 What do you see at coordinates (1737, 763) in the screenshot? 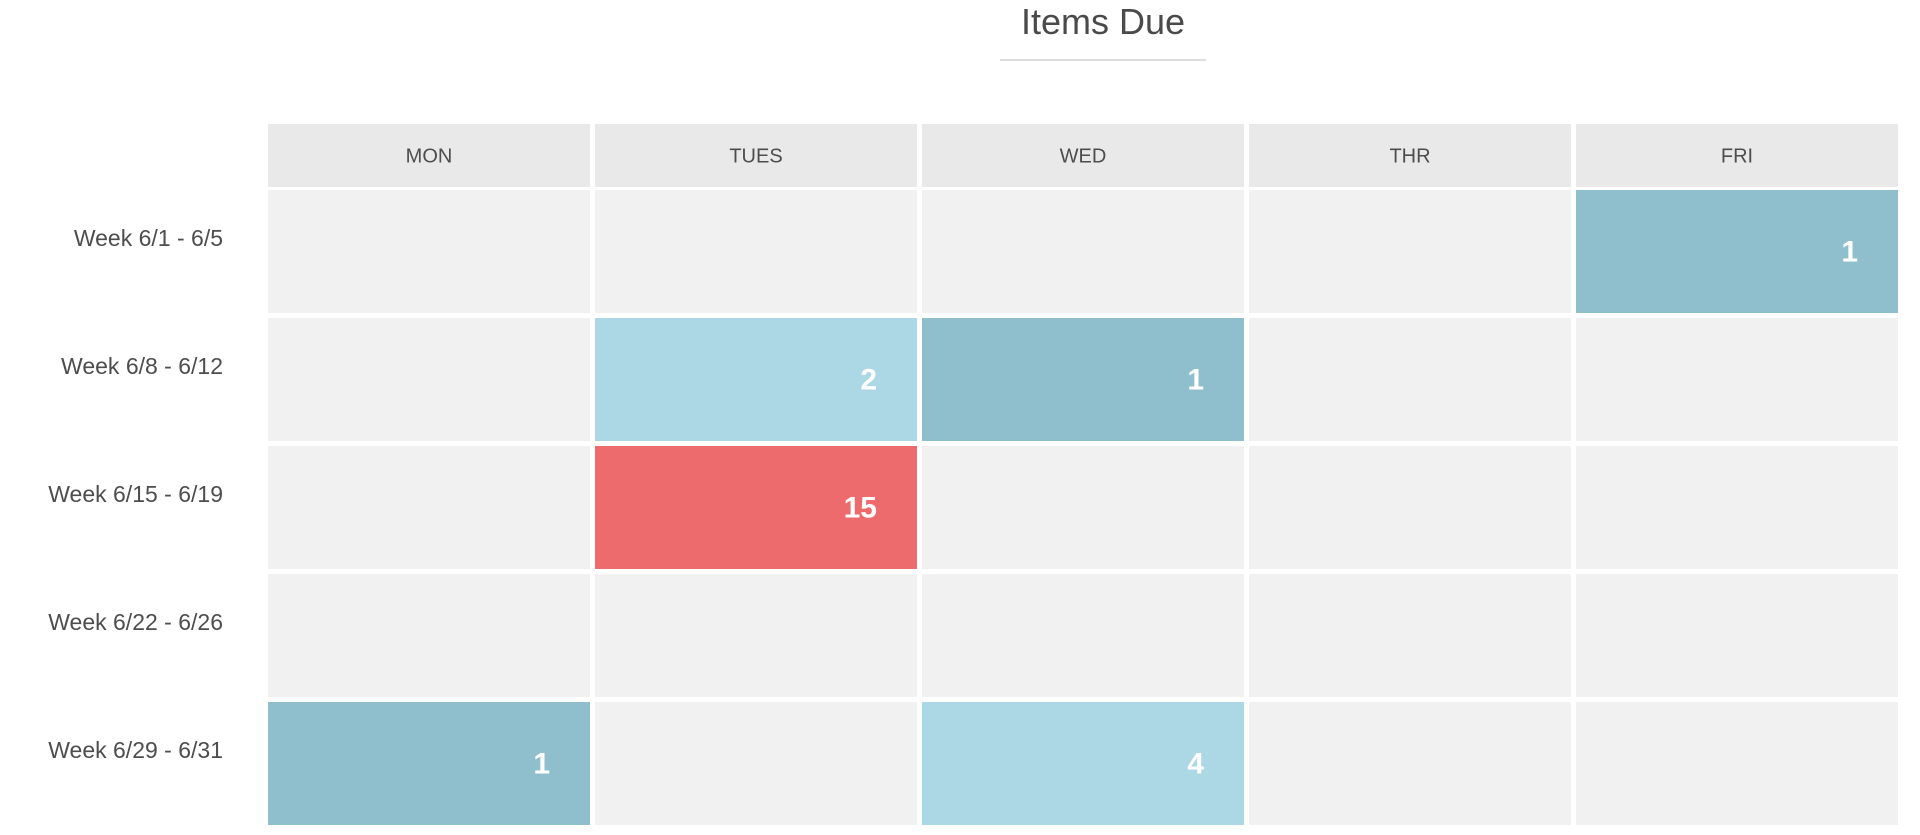
I see `heatmap-cell-r4-fri` at bounding box center [1737, 763].